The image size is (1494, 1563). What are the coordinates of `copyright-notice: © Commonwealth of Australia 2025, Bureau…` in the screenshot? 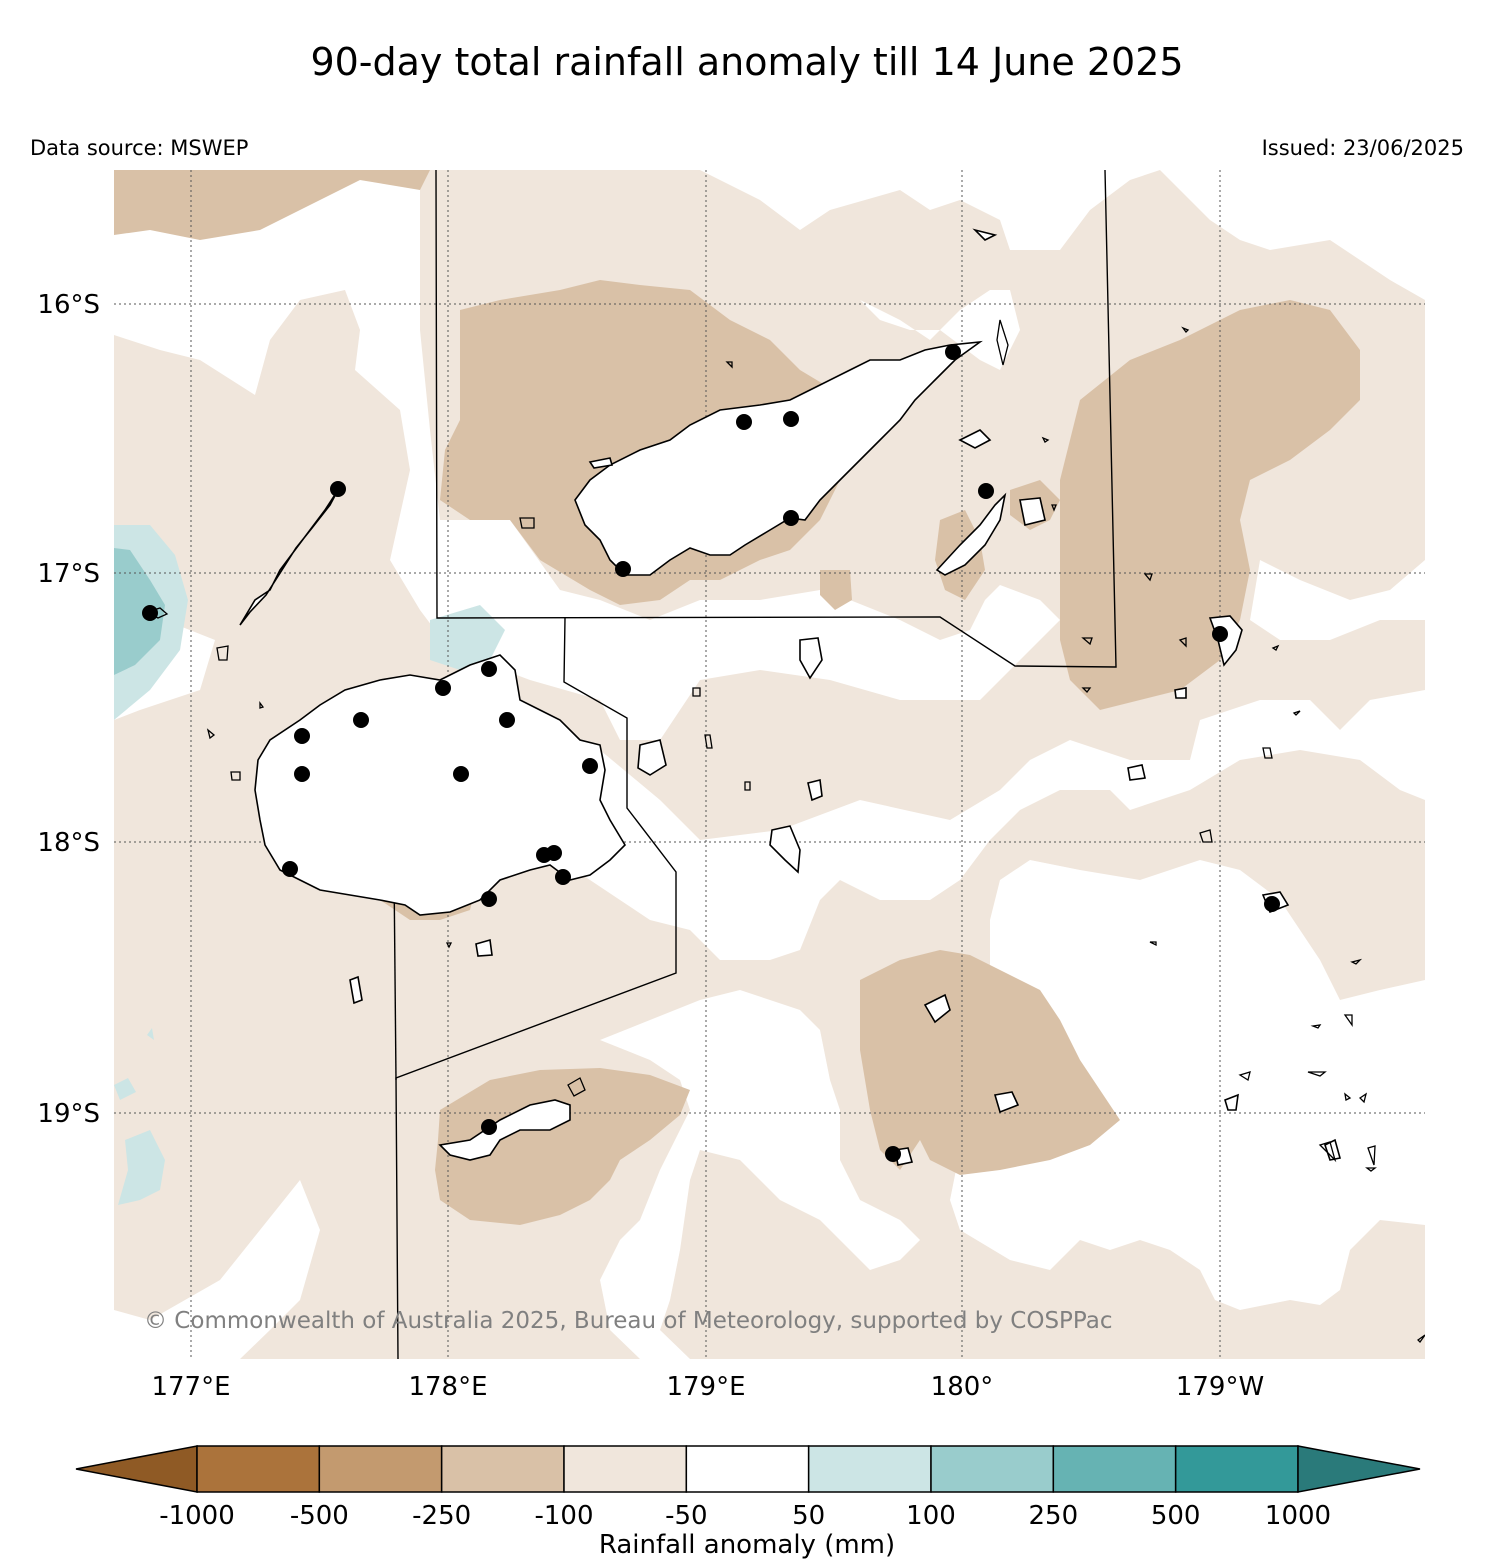 It's located at (628, 1321).